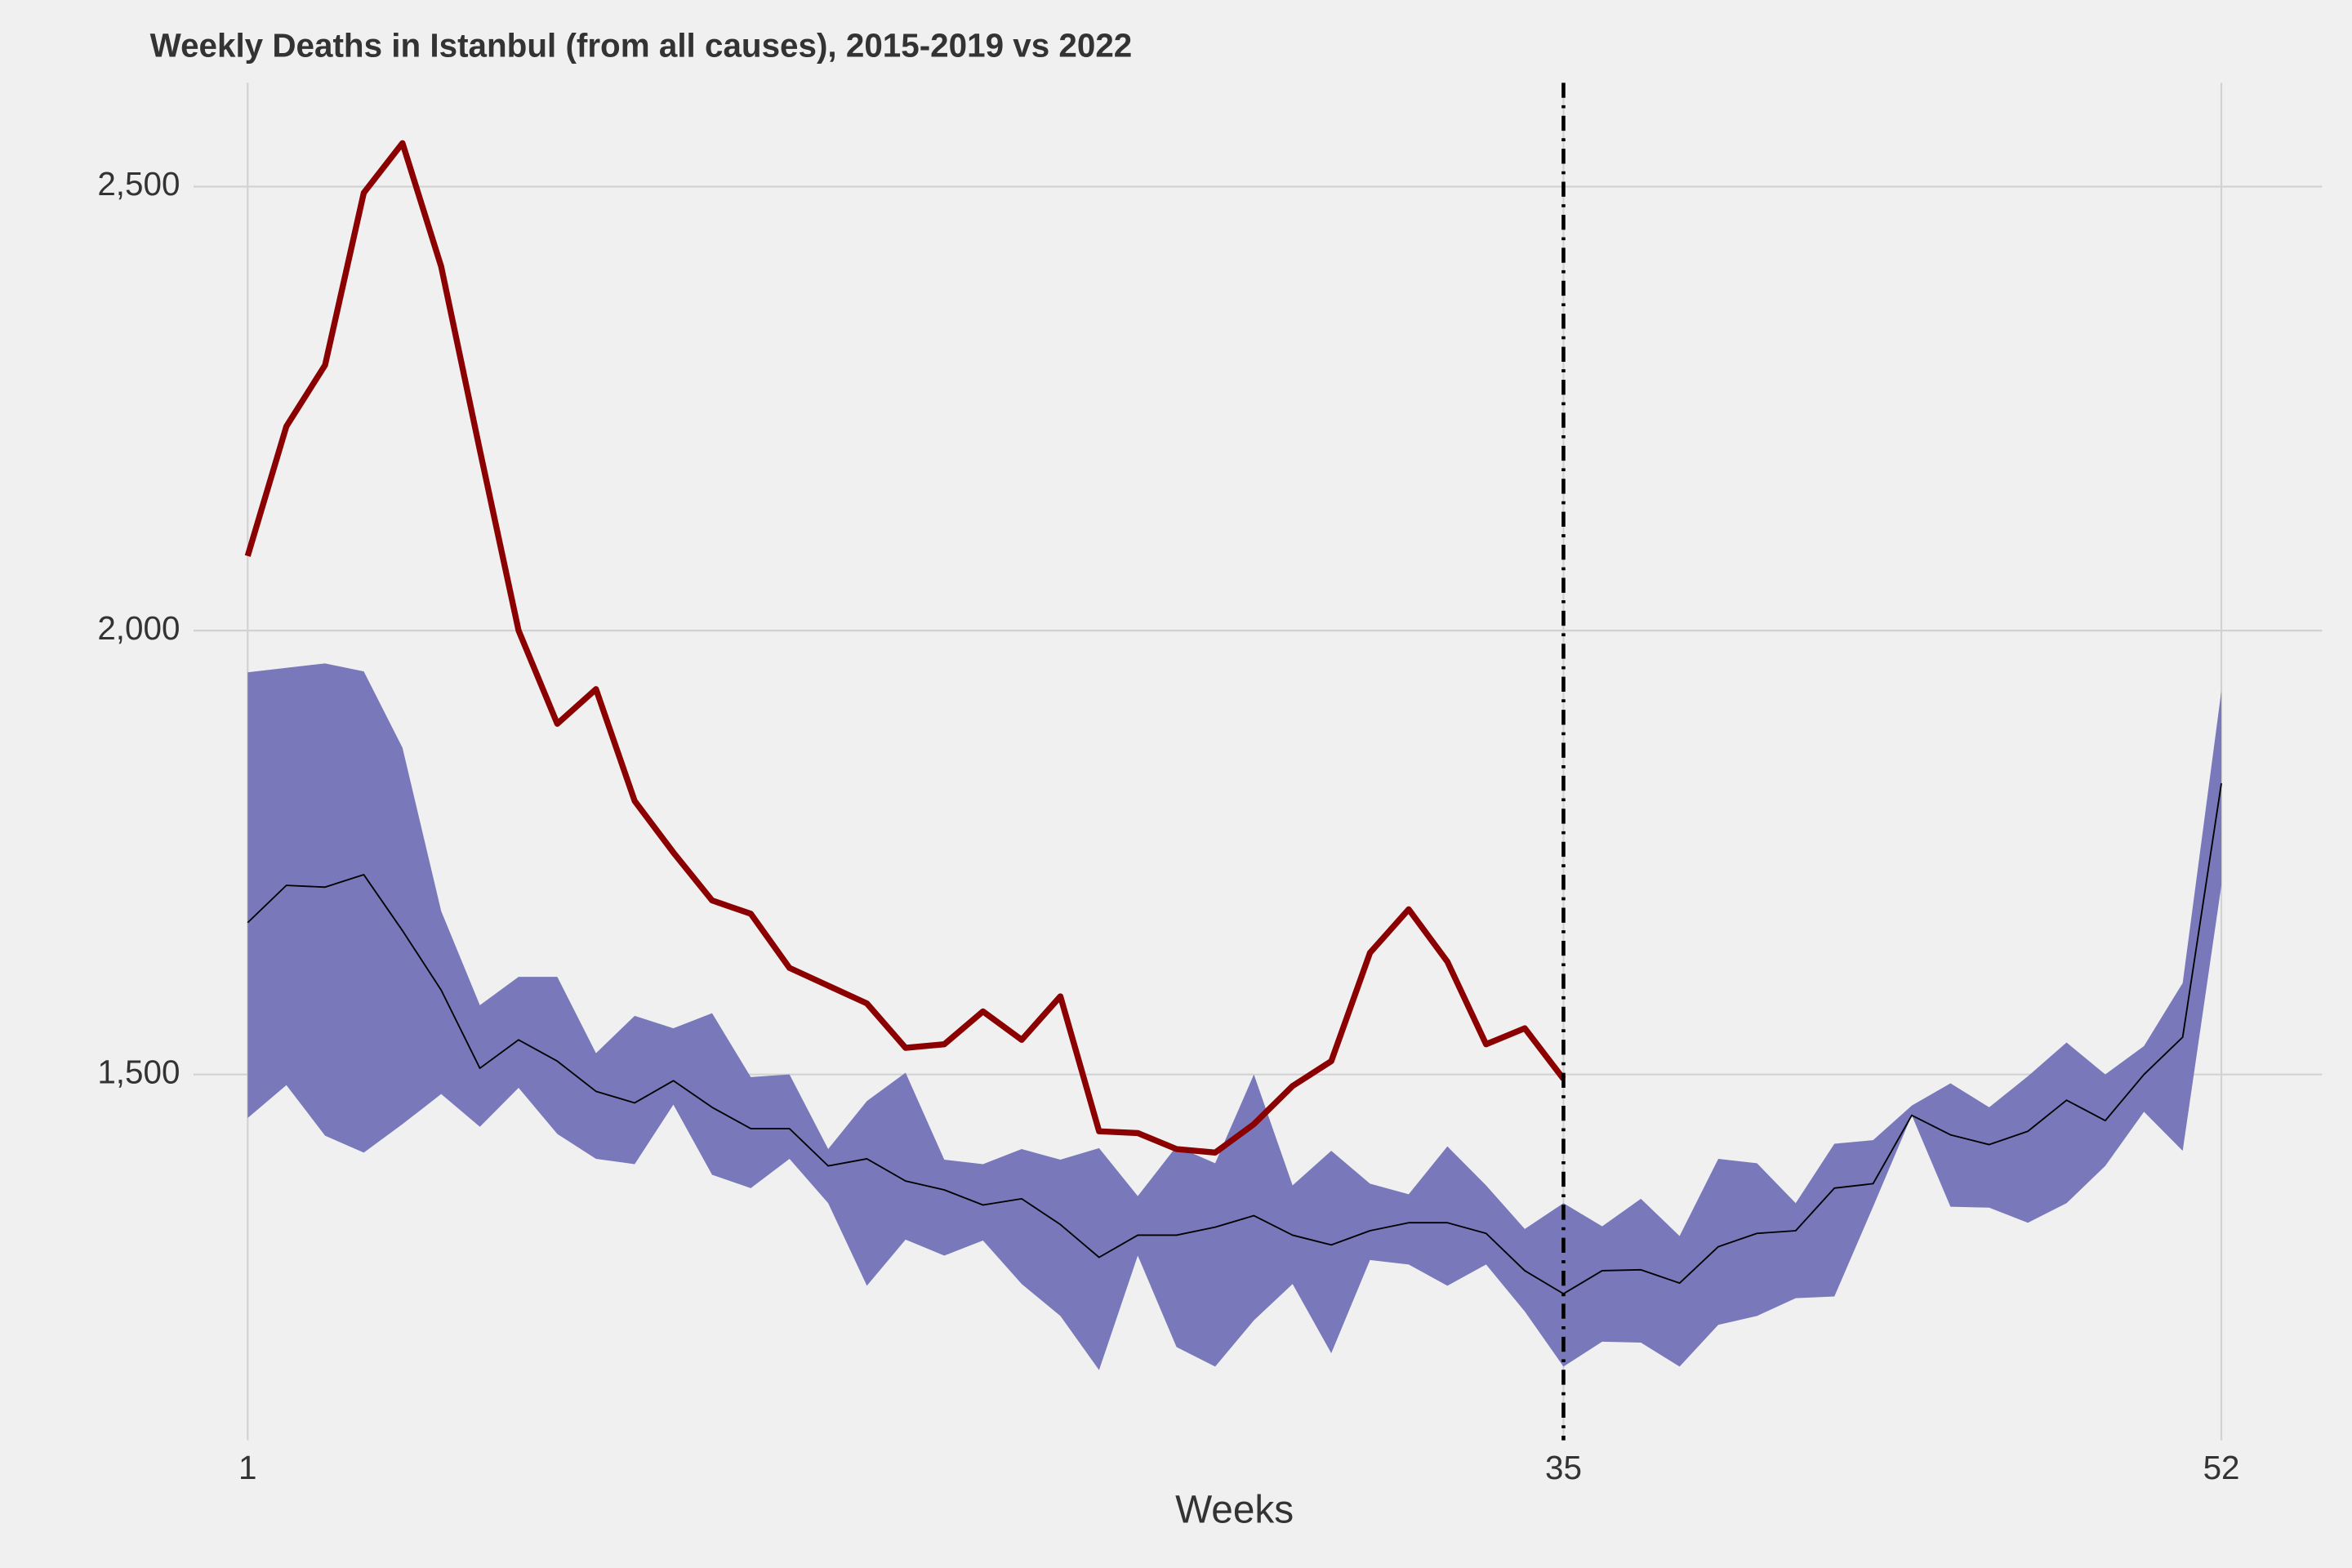 This screenshot has height=1568, width=2352. What do you see at coordinates (138, 1071) in the screenshot?
I see `y-tick-label: 1,500` at bounding box center [138, 1071].